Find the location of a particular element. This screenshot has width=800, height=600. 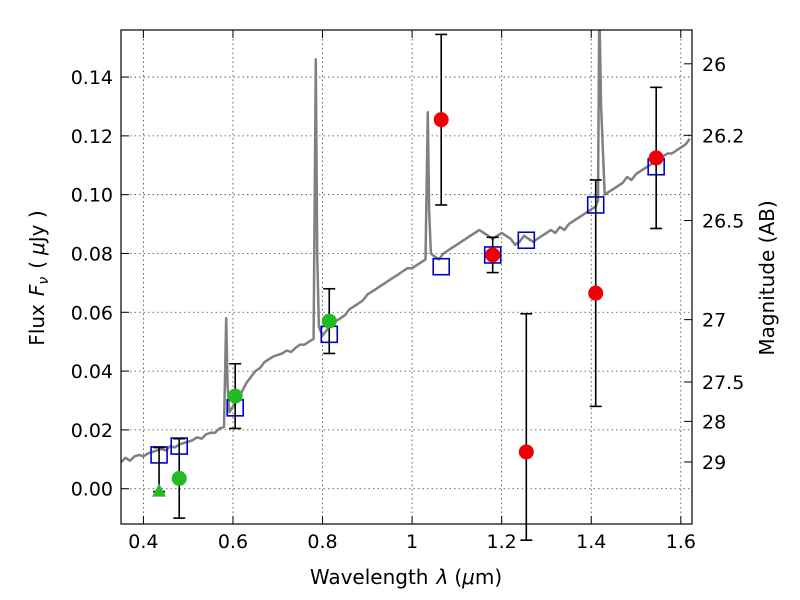

y2-tick-label: 26.2 is located at coordinates (723, 136).